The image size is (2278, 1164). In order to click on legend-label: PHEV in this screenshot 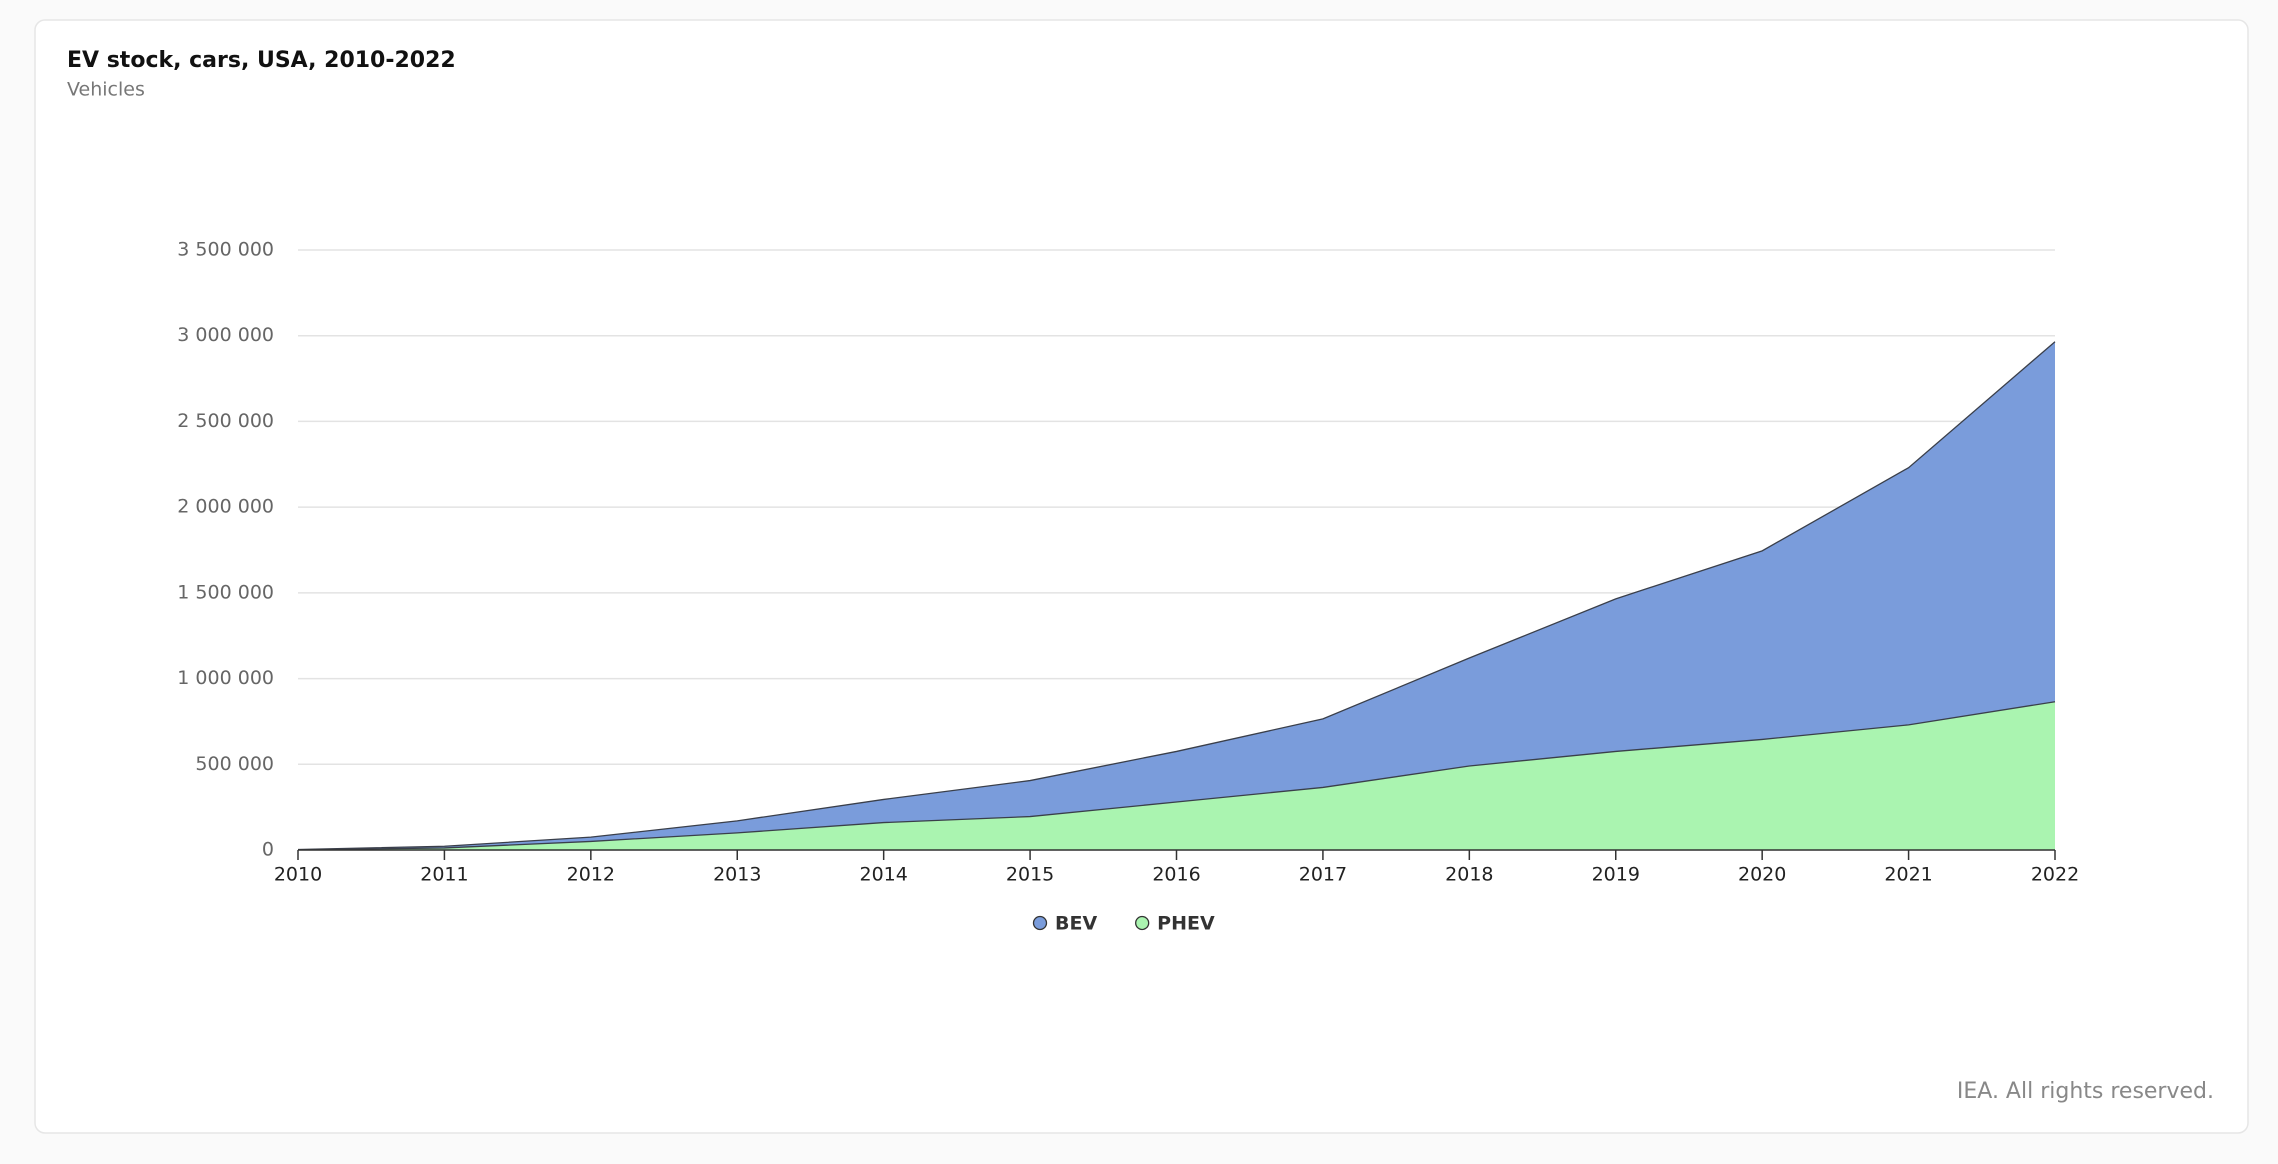, I will do `click(1186, 924)`.